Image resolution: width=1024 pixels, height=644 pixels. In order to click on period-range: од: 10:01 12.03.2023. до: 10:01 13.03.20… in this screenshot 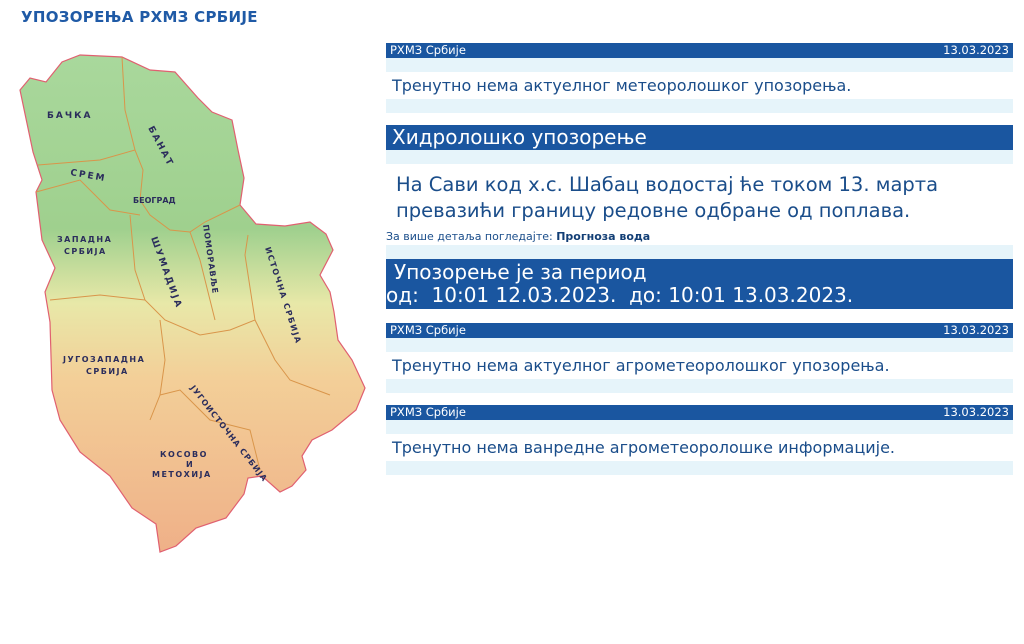, I will do `click(620, 295)`.